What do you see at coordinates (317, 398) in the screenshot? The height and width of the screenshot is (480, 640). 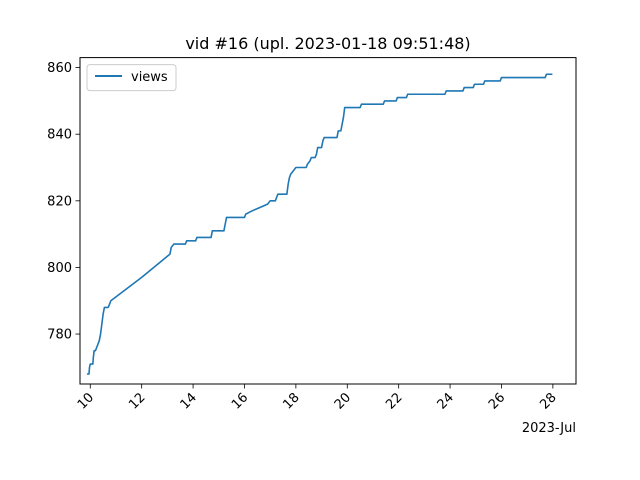 I see `x-axis: 10 12 14 16 18 20 22 24 26 28` at bounding box center [317, 398].